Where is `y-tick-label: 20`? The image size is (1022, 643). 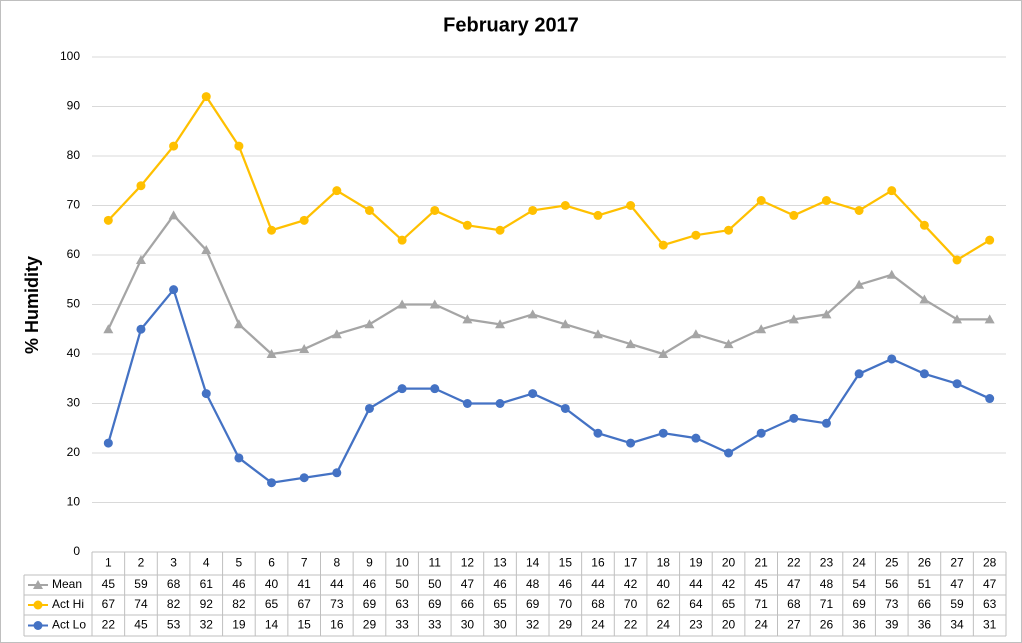
y-tick-label: 20 is located at coordinates (74, 452).